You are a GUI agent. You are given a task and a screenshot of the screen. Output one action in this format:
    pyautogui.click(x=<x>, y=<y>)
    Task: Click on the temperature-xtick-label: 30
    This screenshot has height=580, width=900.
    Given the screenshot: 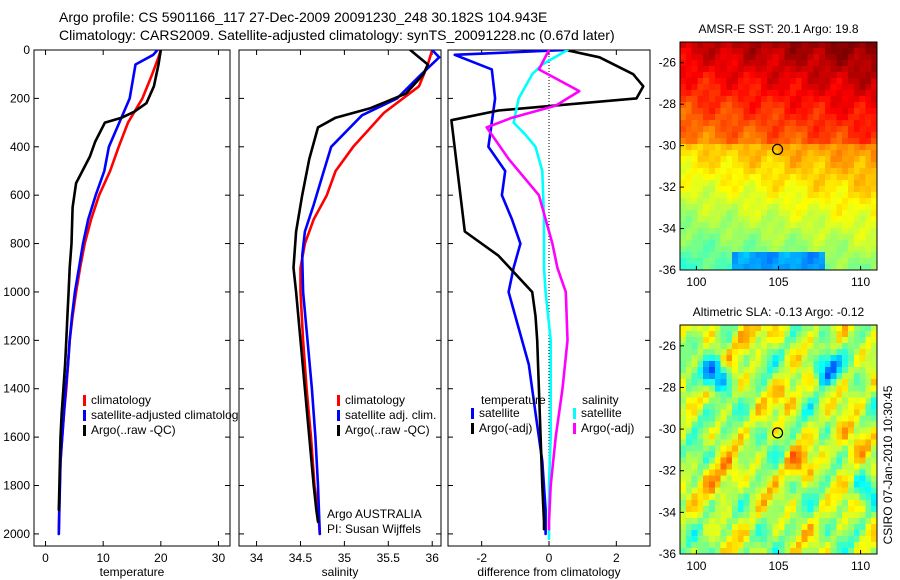 What is the action you would take?
    pyautogui.click(x=219, y=558)
    